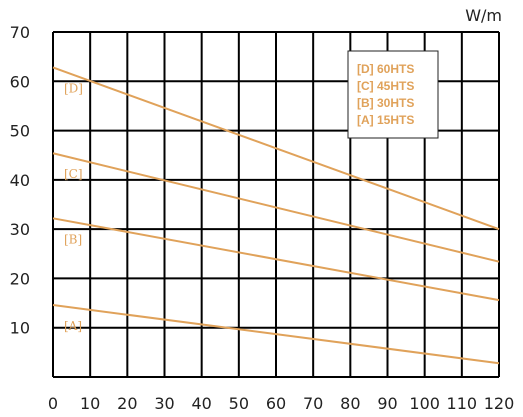 The image size is (523, 417). What do you see at coordinates (239, 403) in the screenshot?
I see `x-tick-label: 50` at bounding box center [239, 403].